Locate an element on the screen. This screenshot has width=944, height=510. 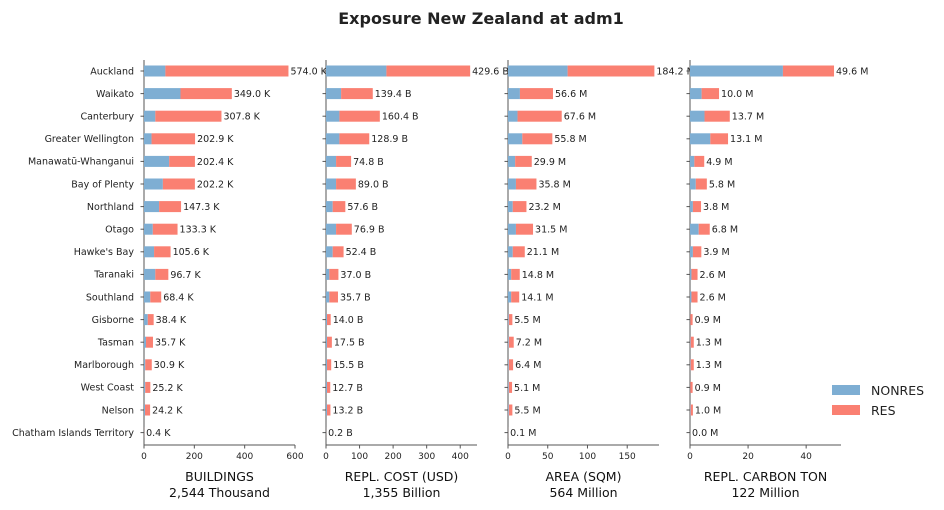
x-tick-label: 200 is located at coordinates (393, 457).